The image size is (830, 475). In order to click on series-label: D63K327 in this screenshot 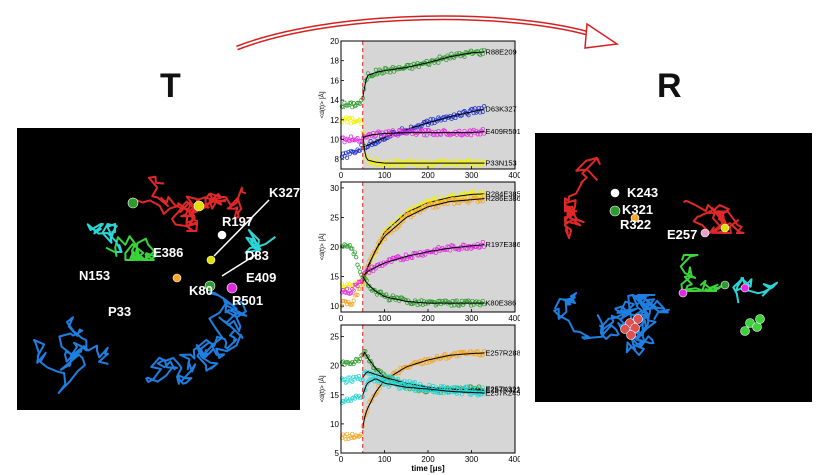, I will do `click(500, 108)`.